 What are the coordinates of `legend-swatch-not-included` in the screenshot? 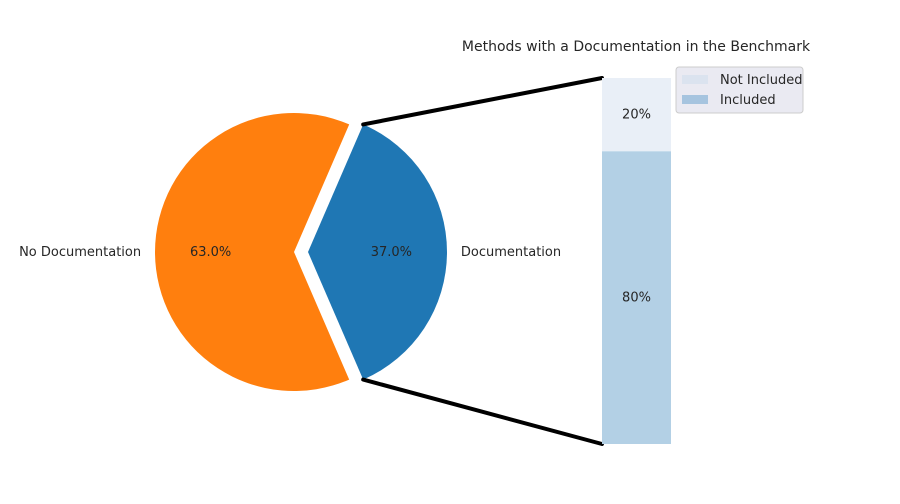 It's located at (695, 79).